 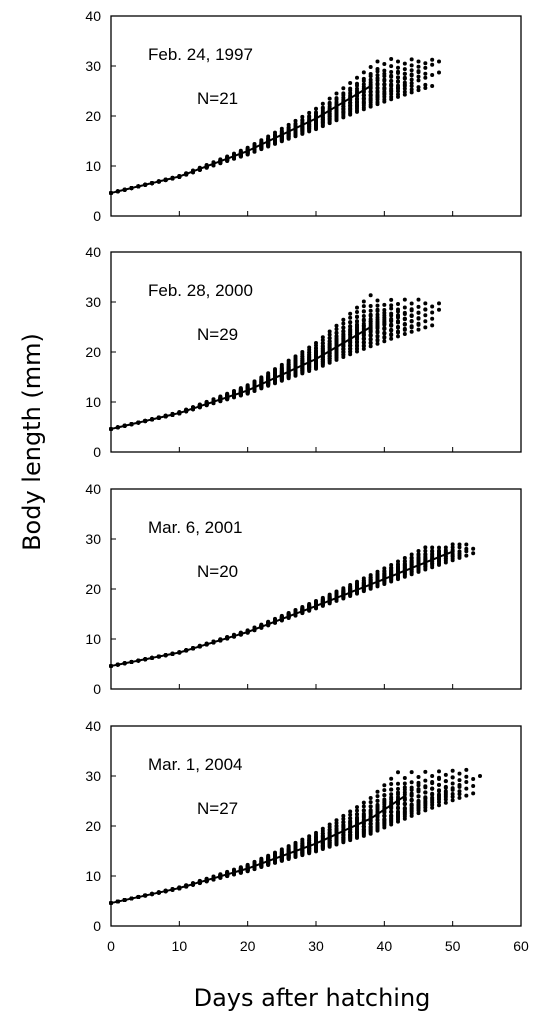 What do you see at coordinates (97, 452) in the screenshot?
I see `y-tick-label: 0` at bounding box center [97, 452].